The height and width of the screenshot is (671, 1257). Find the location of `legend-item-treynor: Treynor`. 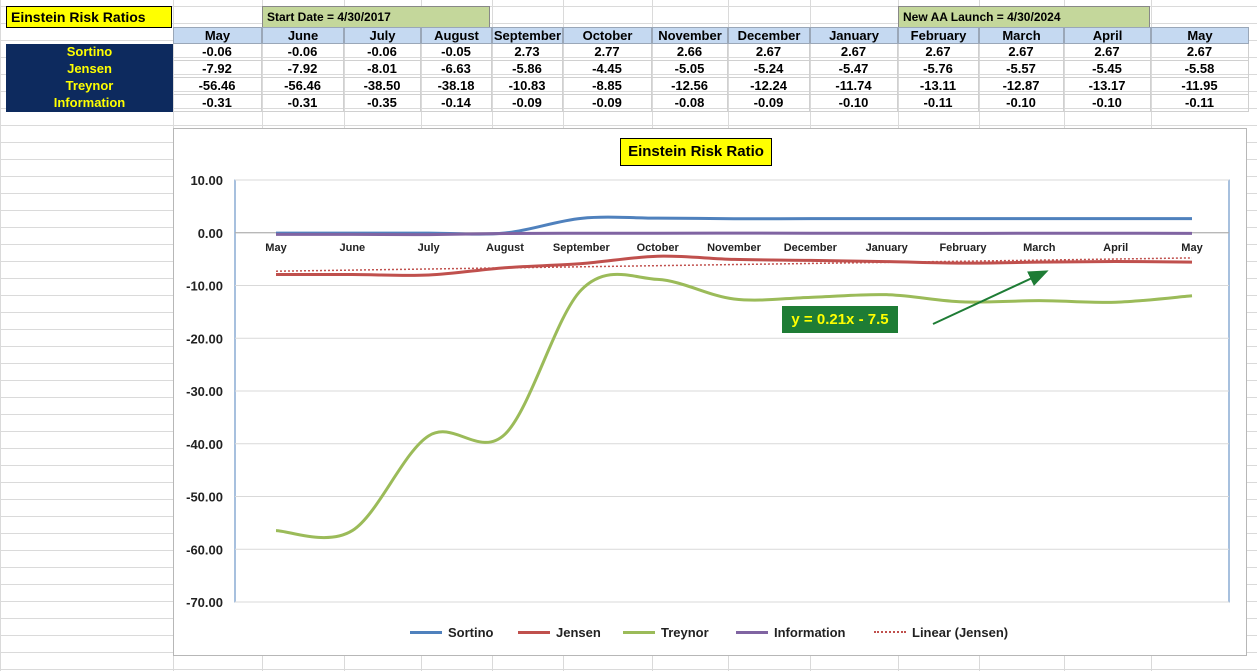

legend-item-treynor: Treynor is located at coordinates (666, 632).